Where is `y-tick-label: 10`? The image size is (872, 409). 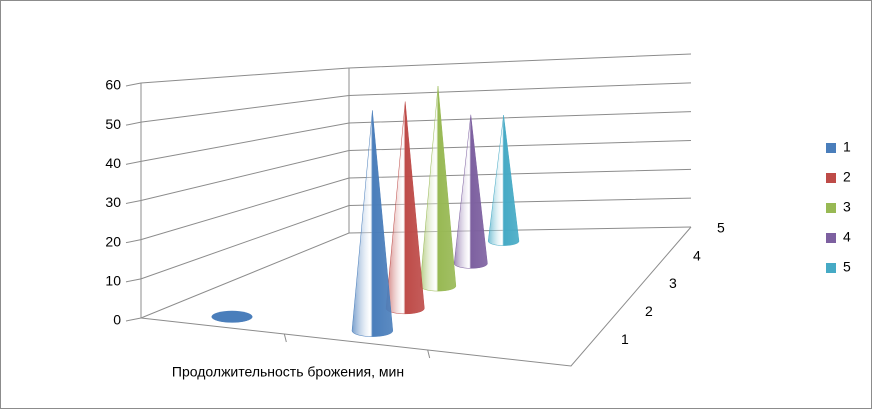
y-tick-label: 10 is located at coordinates (113, 281).